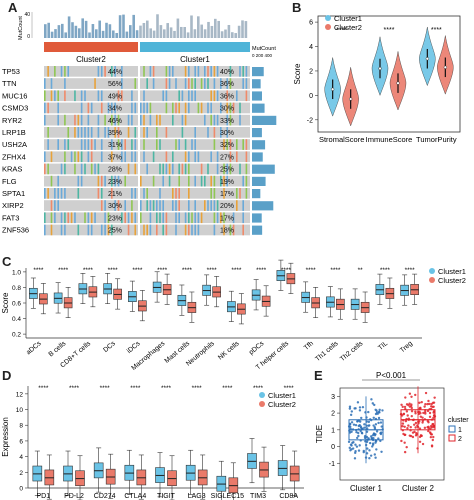 The height and width of the screenshot is (500, 474). Describe the element at coordinates (58, 349) in the screenshot. I see `x-tick-label: B cells` at that location.